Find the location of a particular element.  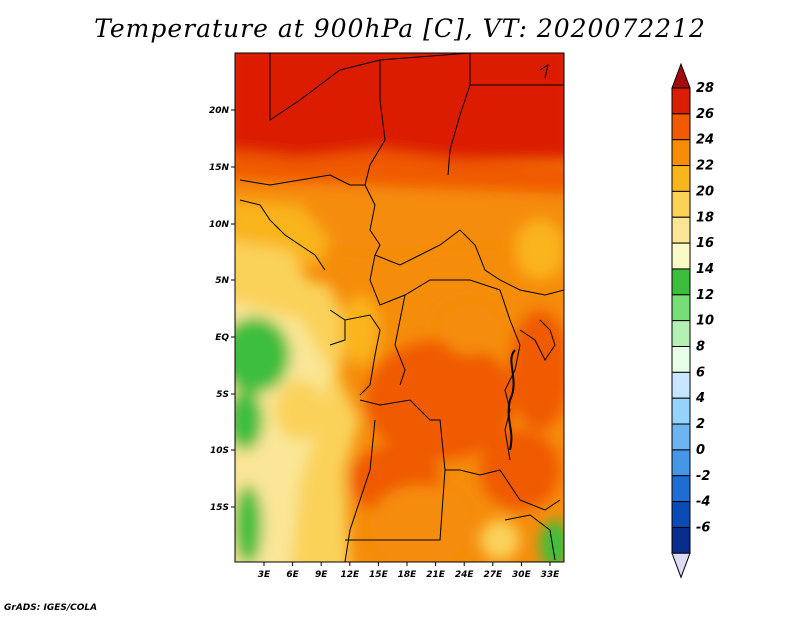

colorbar-label: 24 is located at coordinates (705, 140).